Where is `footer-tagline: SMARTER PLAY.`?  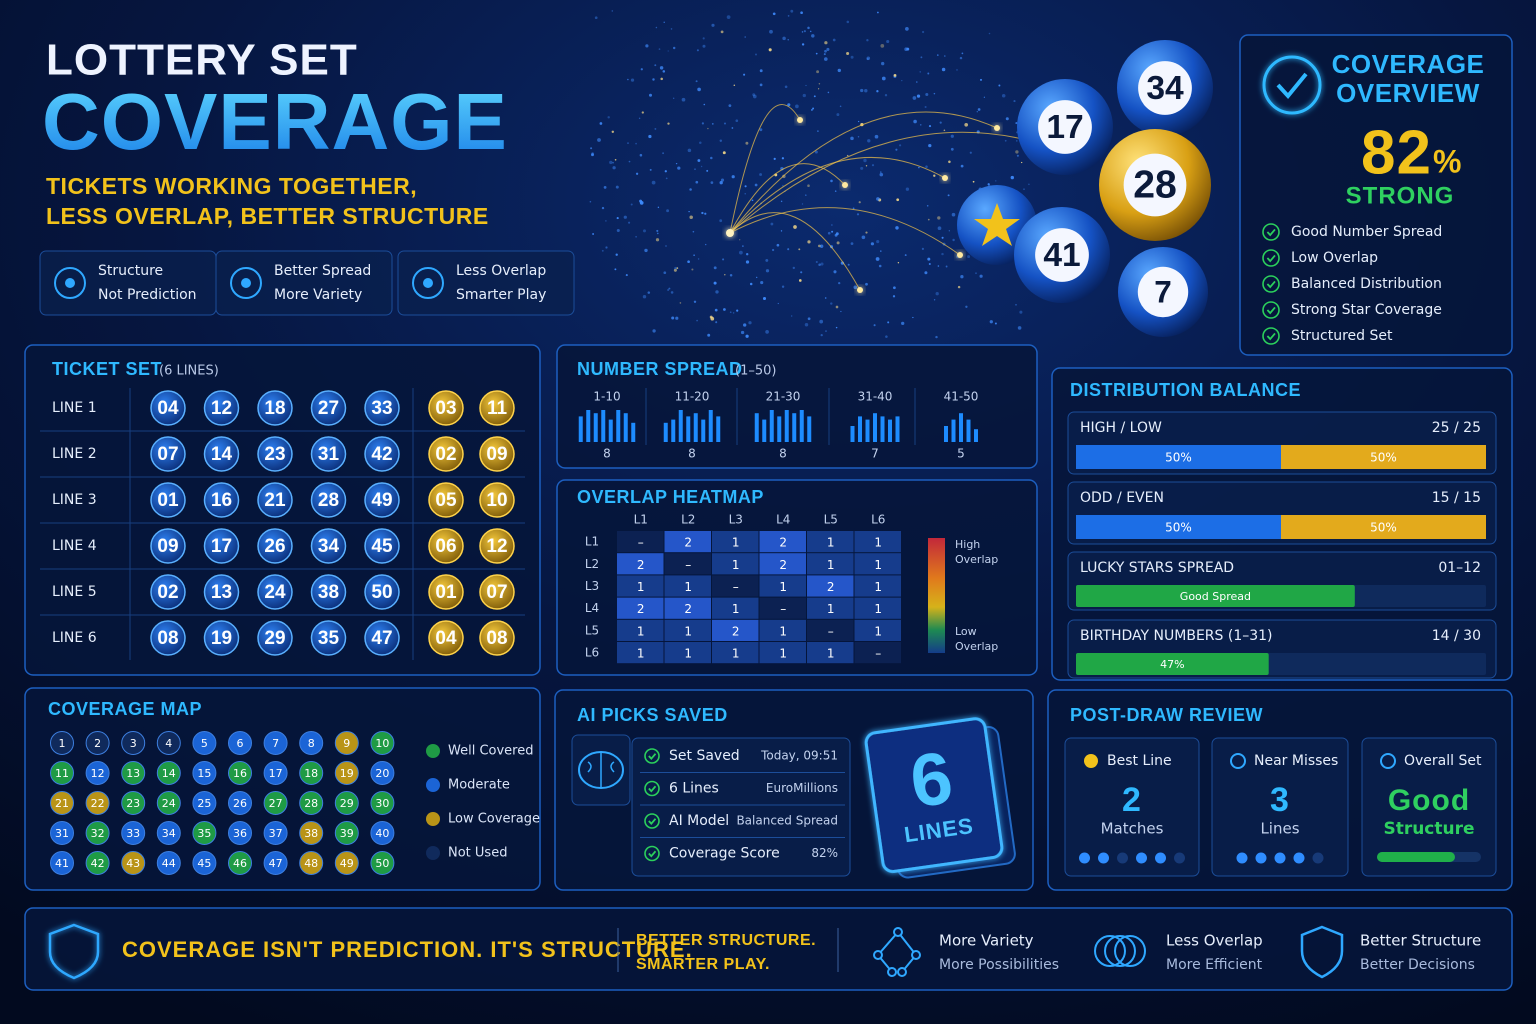 footer-tagline: SMARTER PLAY. is located at coordinates (703, 964).